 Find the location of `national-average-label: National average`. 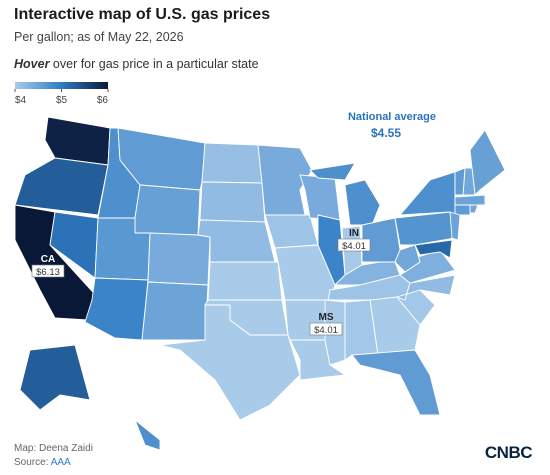

national-average-label: National average is located at coordinates (392, 117).